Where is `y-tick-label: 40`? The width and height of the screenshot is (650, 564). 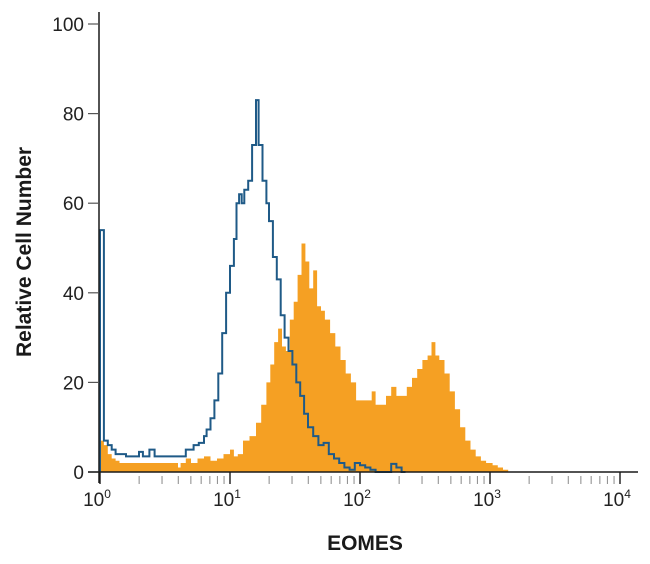
y-tick-label: 40 is located at coordinates (73, 294).